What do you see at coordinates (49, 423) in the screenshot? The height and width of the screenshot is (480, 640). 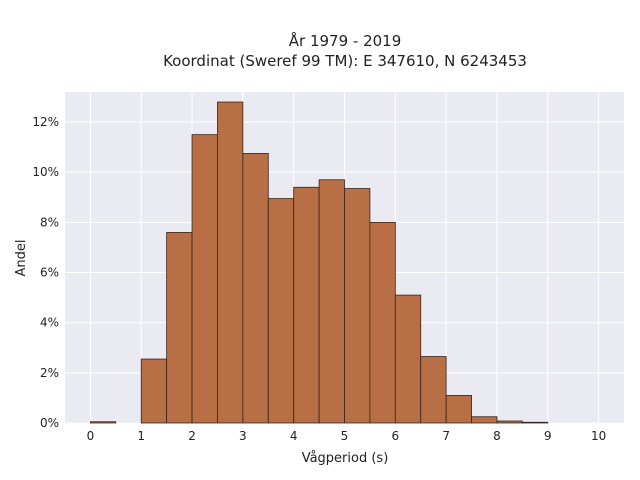 I see `y-tick-label: 0%` at bounding box center [49, 423].